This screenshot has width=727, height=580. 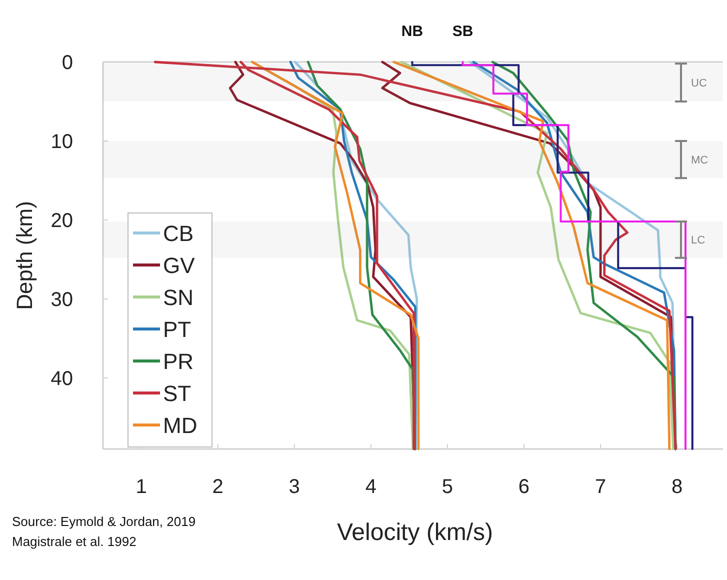 What do you see at coordinates (61, 141) in the screenshot?
I see `y-tick-label: 10` at bounding box center [61, 141].